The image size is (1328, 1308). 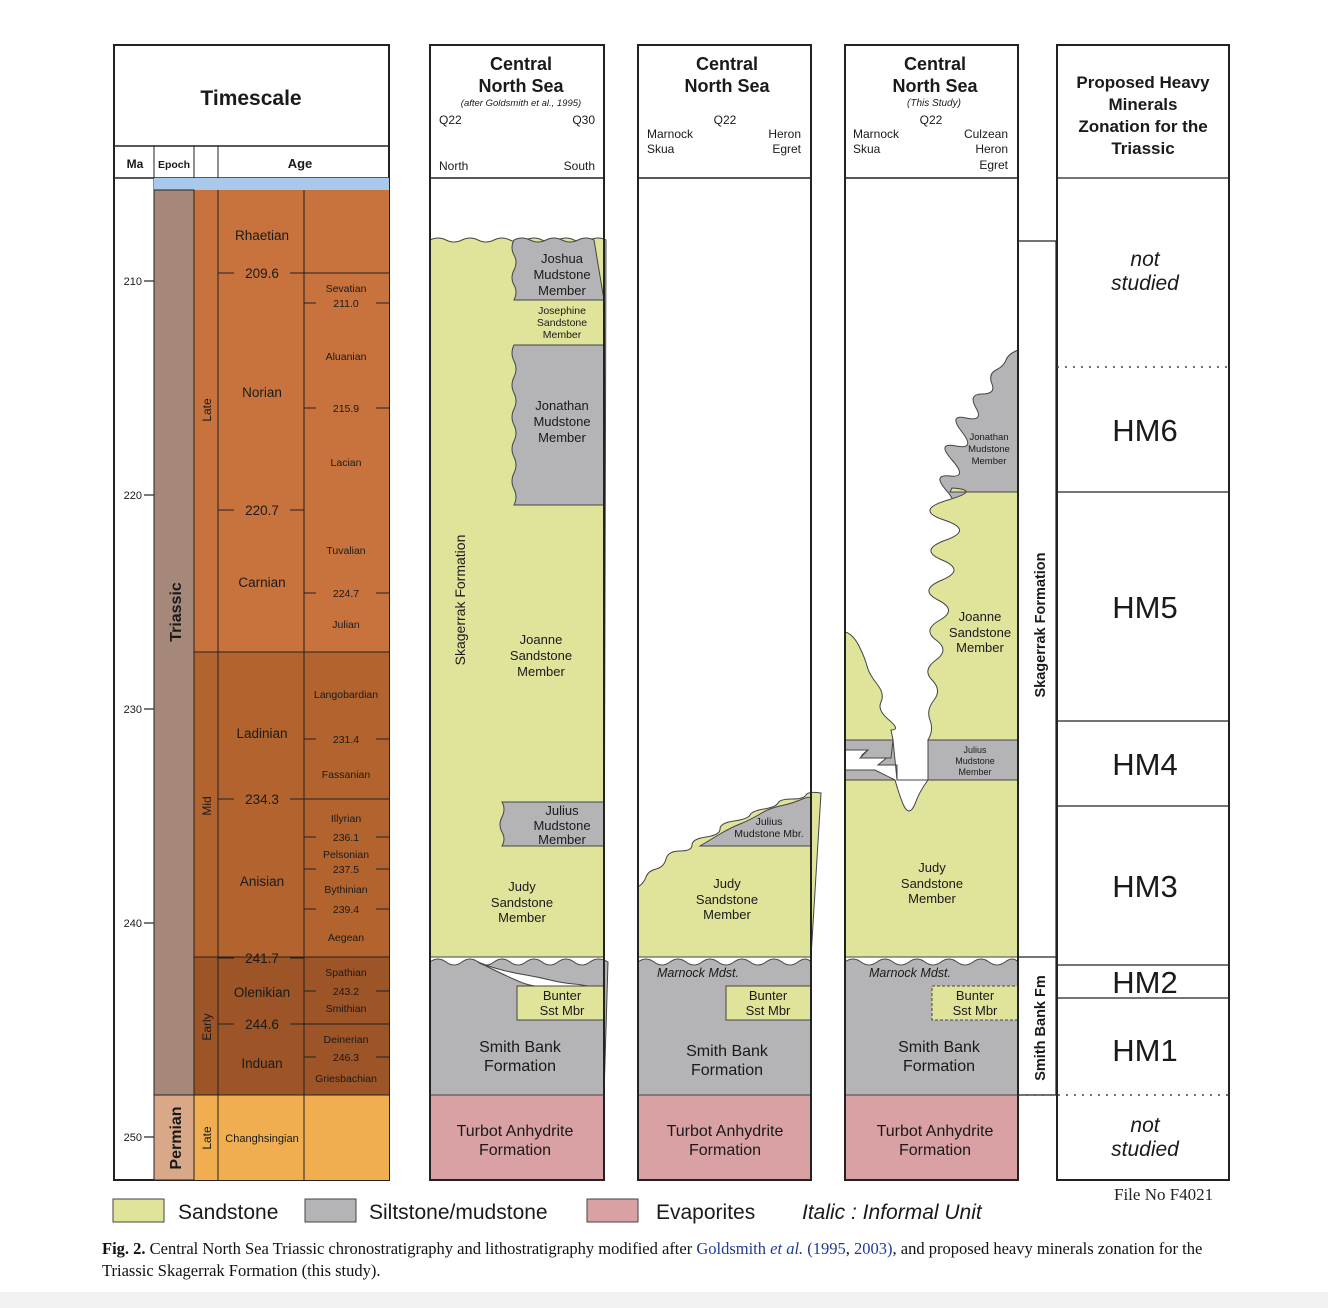 What do you see at coordinates (133, 282) in the screenshot?
I see `ma-tick-210: 210` at bounding box center [133, 282].